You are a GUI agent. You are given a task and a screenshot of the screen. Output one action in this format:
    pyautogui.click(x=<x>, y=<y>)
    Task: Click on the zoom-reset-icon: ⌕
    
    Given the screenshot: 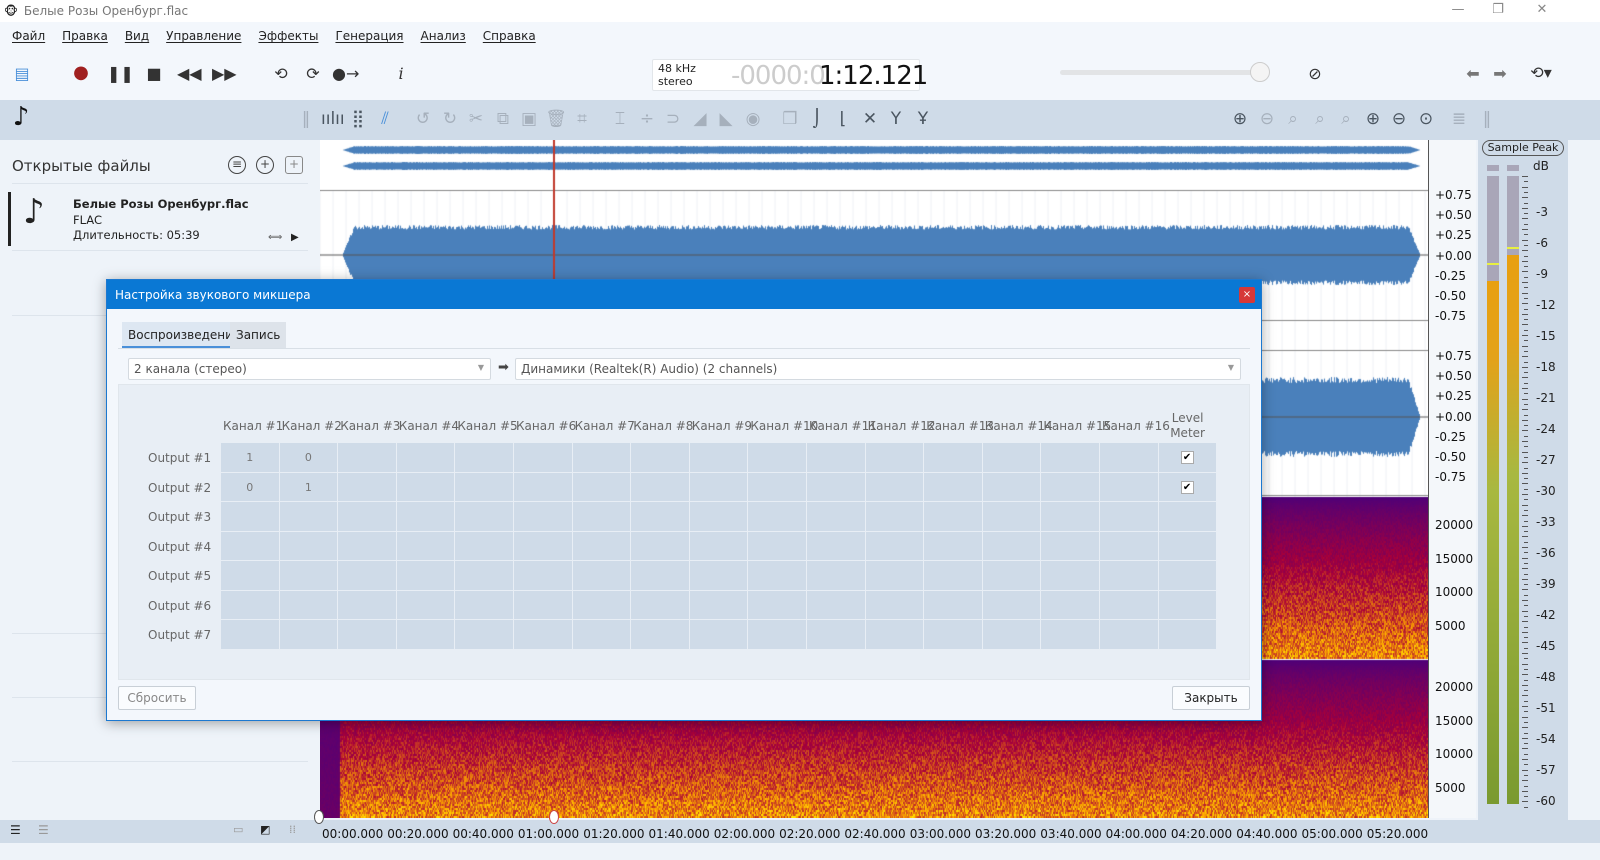 What is the action you would take?
    pyautogui.click(x=1346, y=119)
    